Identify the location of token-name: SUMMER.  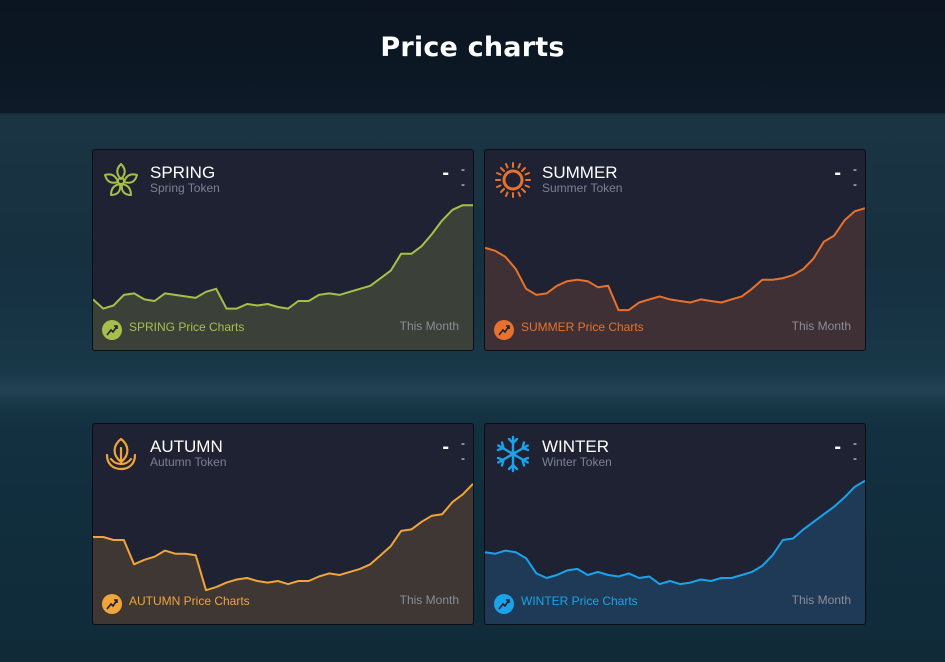
(580, 172).